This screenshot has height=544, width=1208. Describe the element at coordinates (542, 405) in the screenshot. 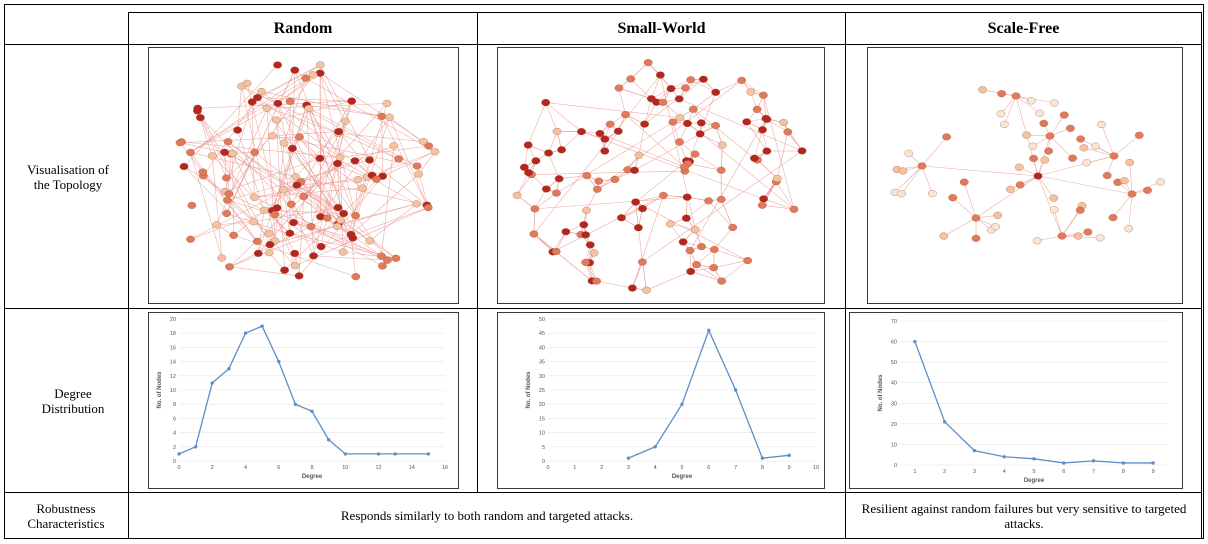

I see `y-tick-label: 20` at that location.